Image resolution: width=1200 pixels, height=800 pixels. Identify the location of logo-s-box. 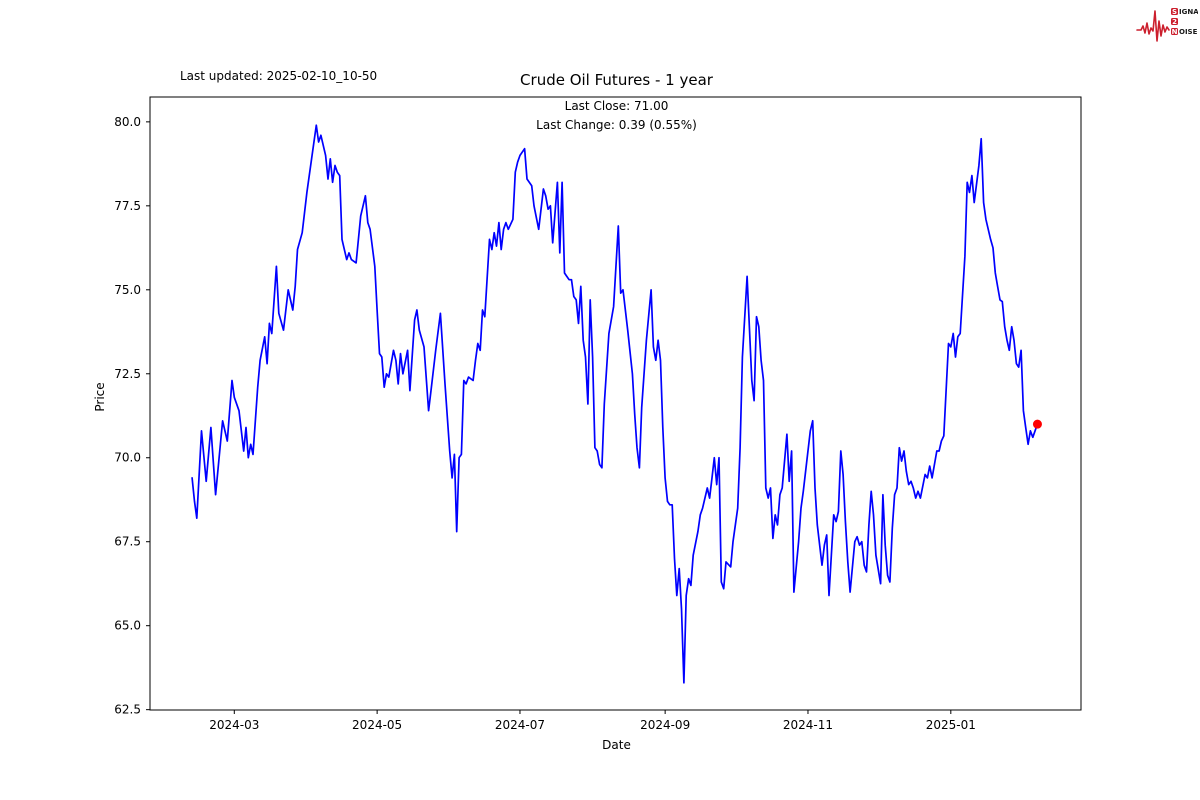
(1174, 11).